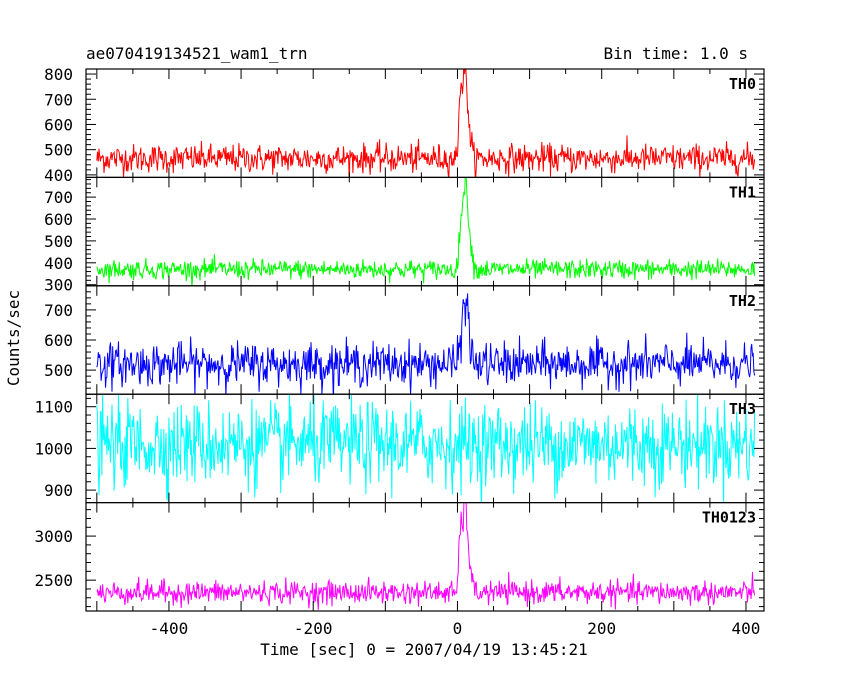 The image size is (850, 680). I want to click on y-tick-label-th0123: 2500, so click(53, 580).